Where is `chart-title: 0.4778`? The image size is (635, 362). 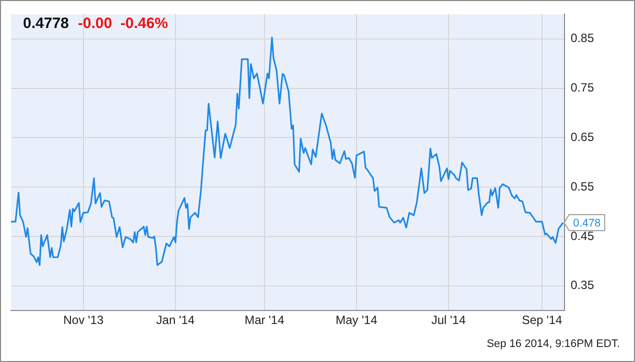 chart-title: 0.4778 is located at coordinates (46, 23).